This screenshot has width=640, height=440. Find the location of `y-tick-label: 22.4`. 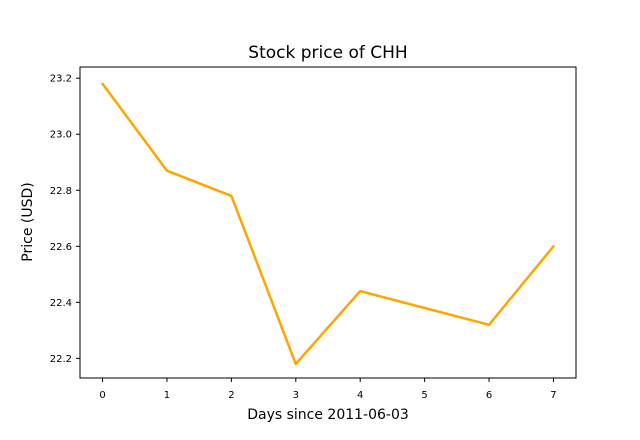

y-tick-label: 22.4 is located at coordinates (61, 303).